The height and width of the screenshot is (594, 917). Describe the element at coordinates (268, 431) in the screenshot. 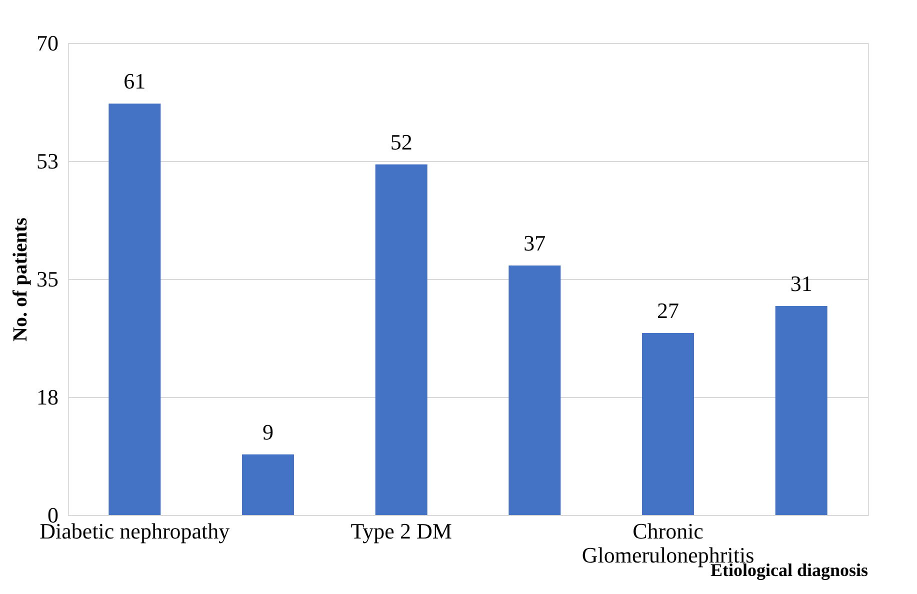

I see `data-label: 9` at that location.